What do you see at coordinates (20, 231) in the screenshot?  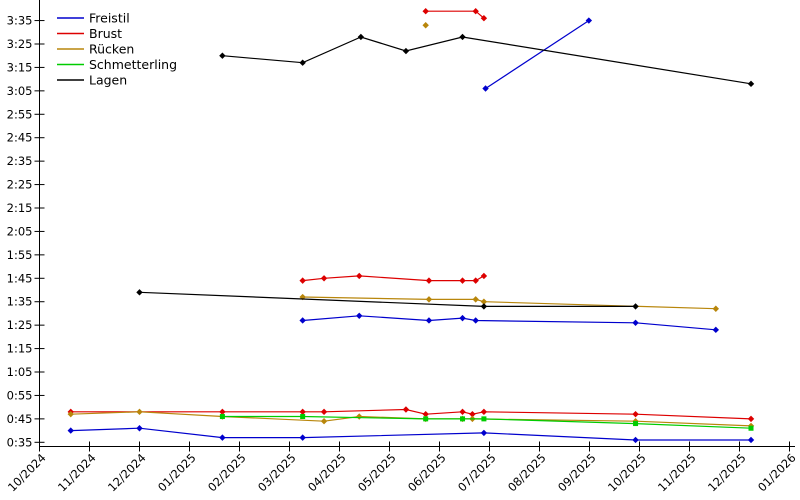 I see `y-tick-label: 2:05` at bounding box center [20, 231].